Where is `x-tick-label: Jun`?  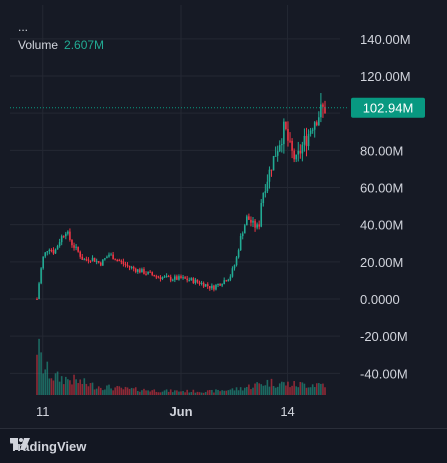
x-tick-label: Jun is located at coordinates (180, 411).